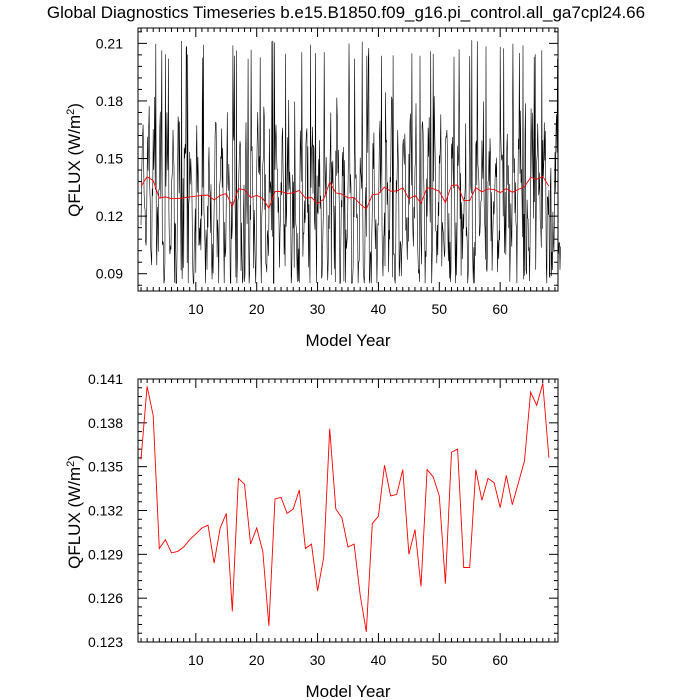 The height and width of the screenshot is (700, 700). What do you see at coordinates (109, 274) in the screenshot?
I see `y-tick-label: 0.09` at bounding box center [109, 274].